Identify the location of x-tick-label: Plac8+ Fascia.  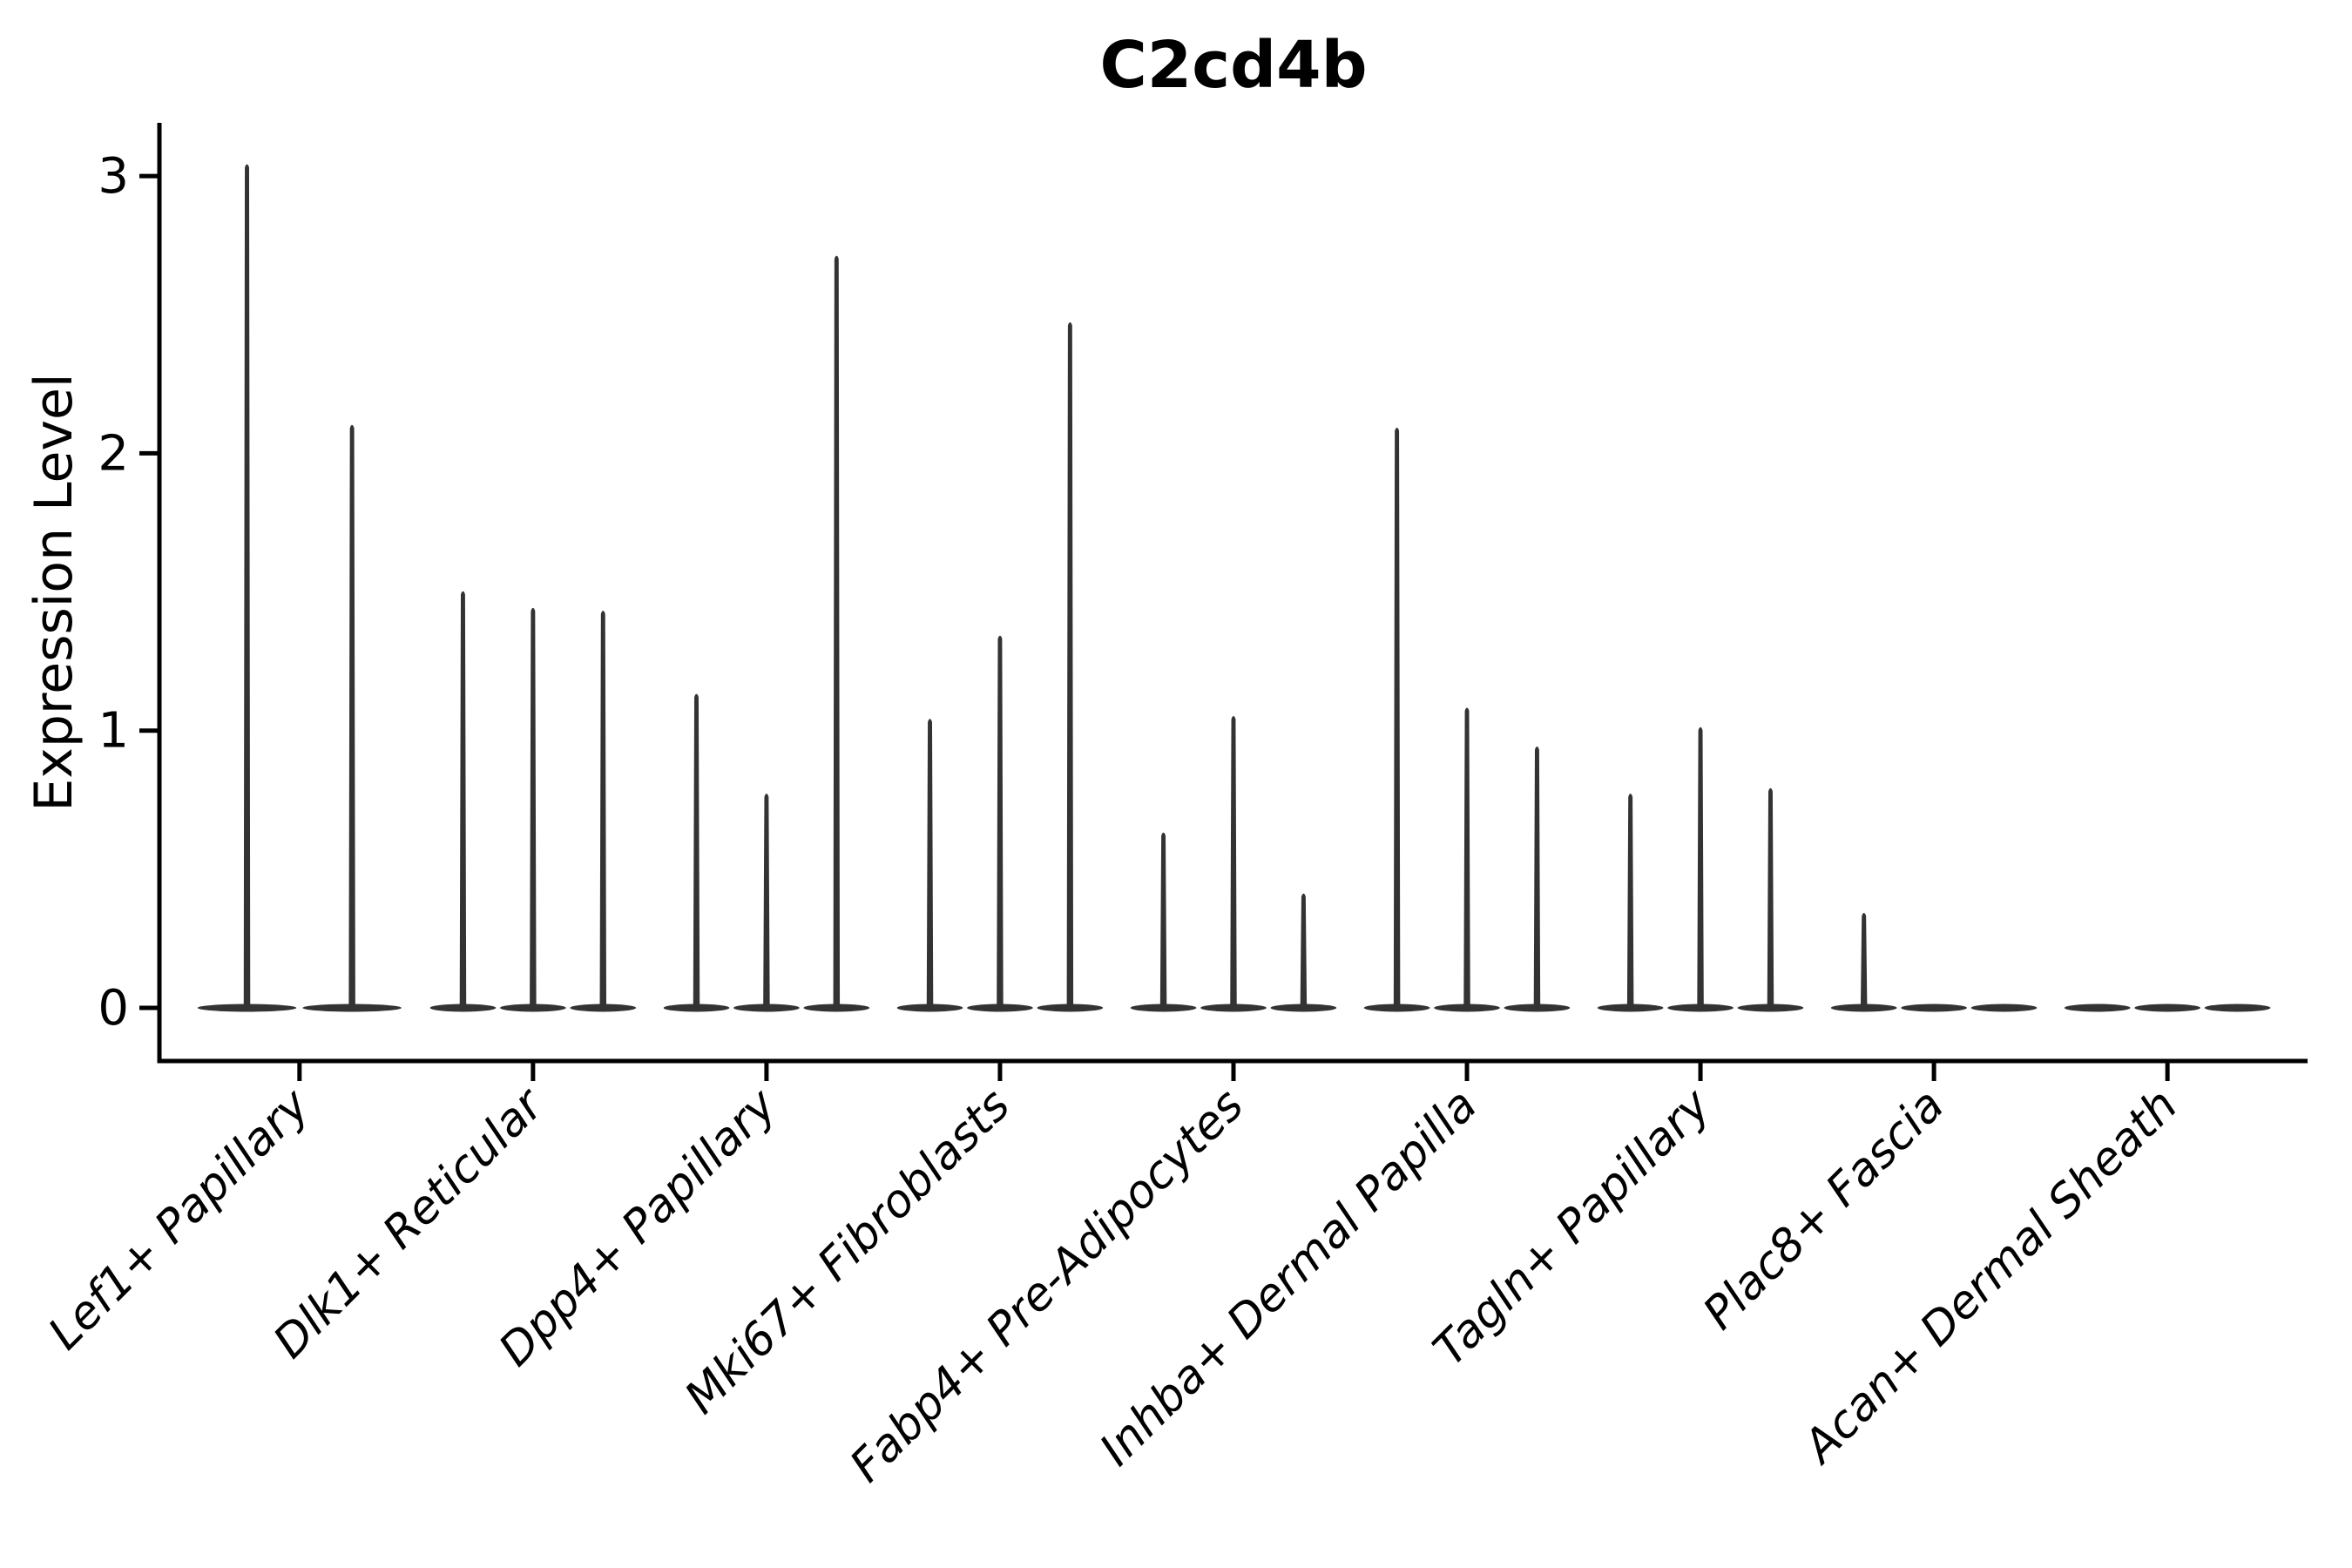
(1823, 1209).